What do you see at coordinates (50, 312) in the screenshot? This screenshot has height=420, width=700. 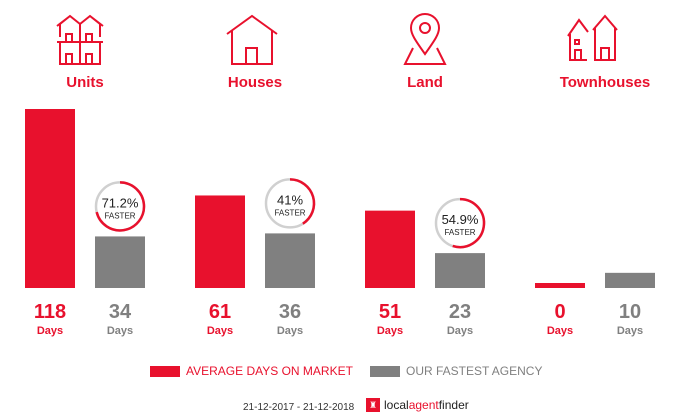 I see `value-label: 118` at bounding box center [50, 312].